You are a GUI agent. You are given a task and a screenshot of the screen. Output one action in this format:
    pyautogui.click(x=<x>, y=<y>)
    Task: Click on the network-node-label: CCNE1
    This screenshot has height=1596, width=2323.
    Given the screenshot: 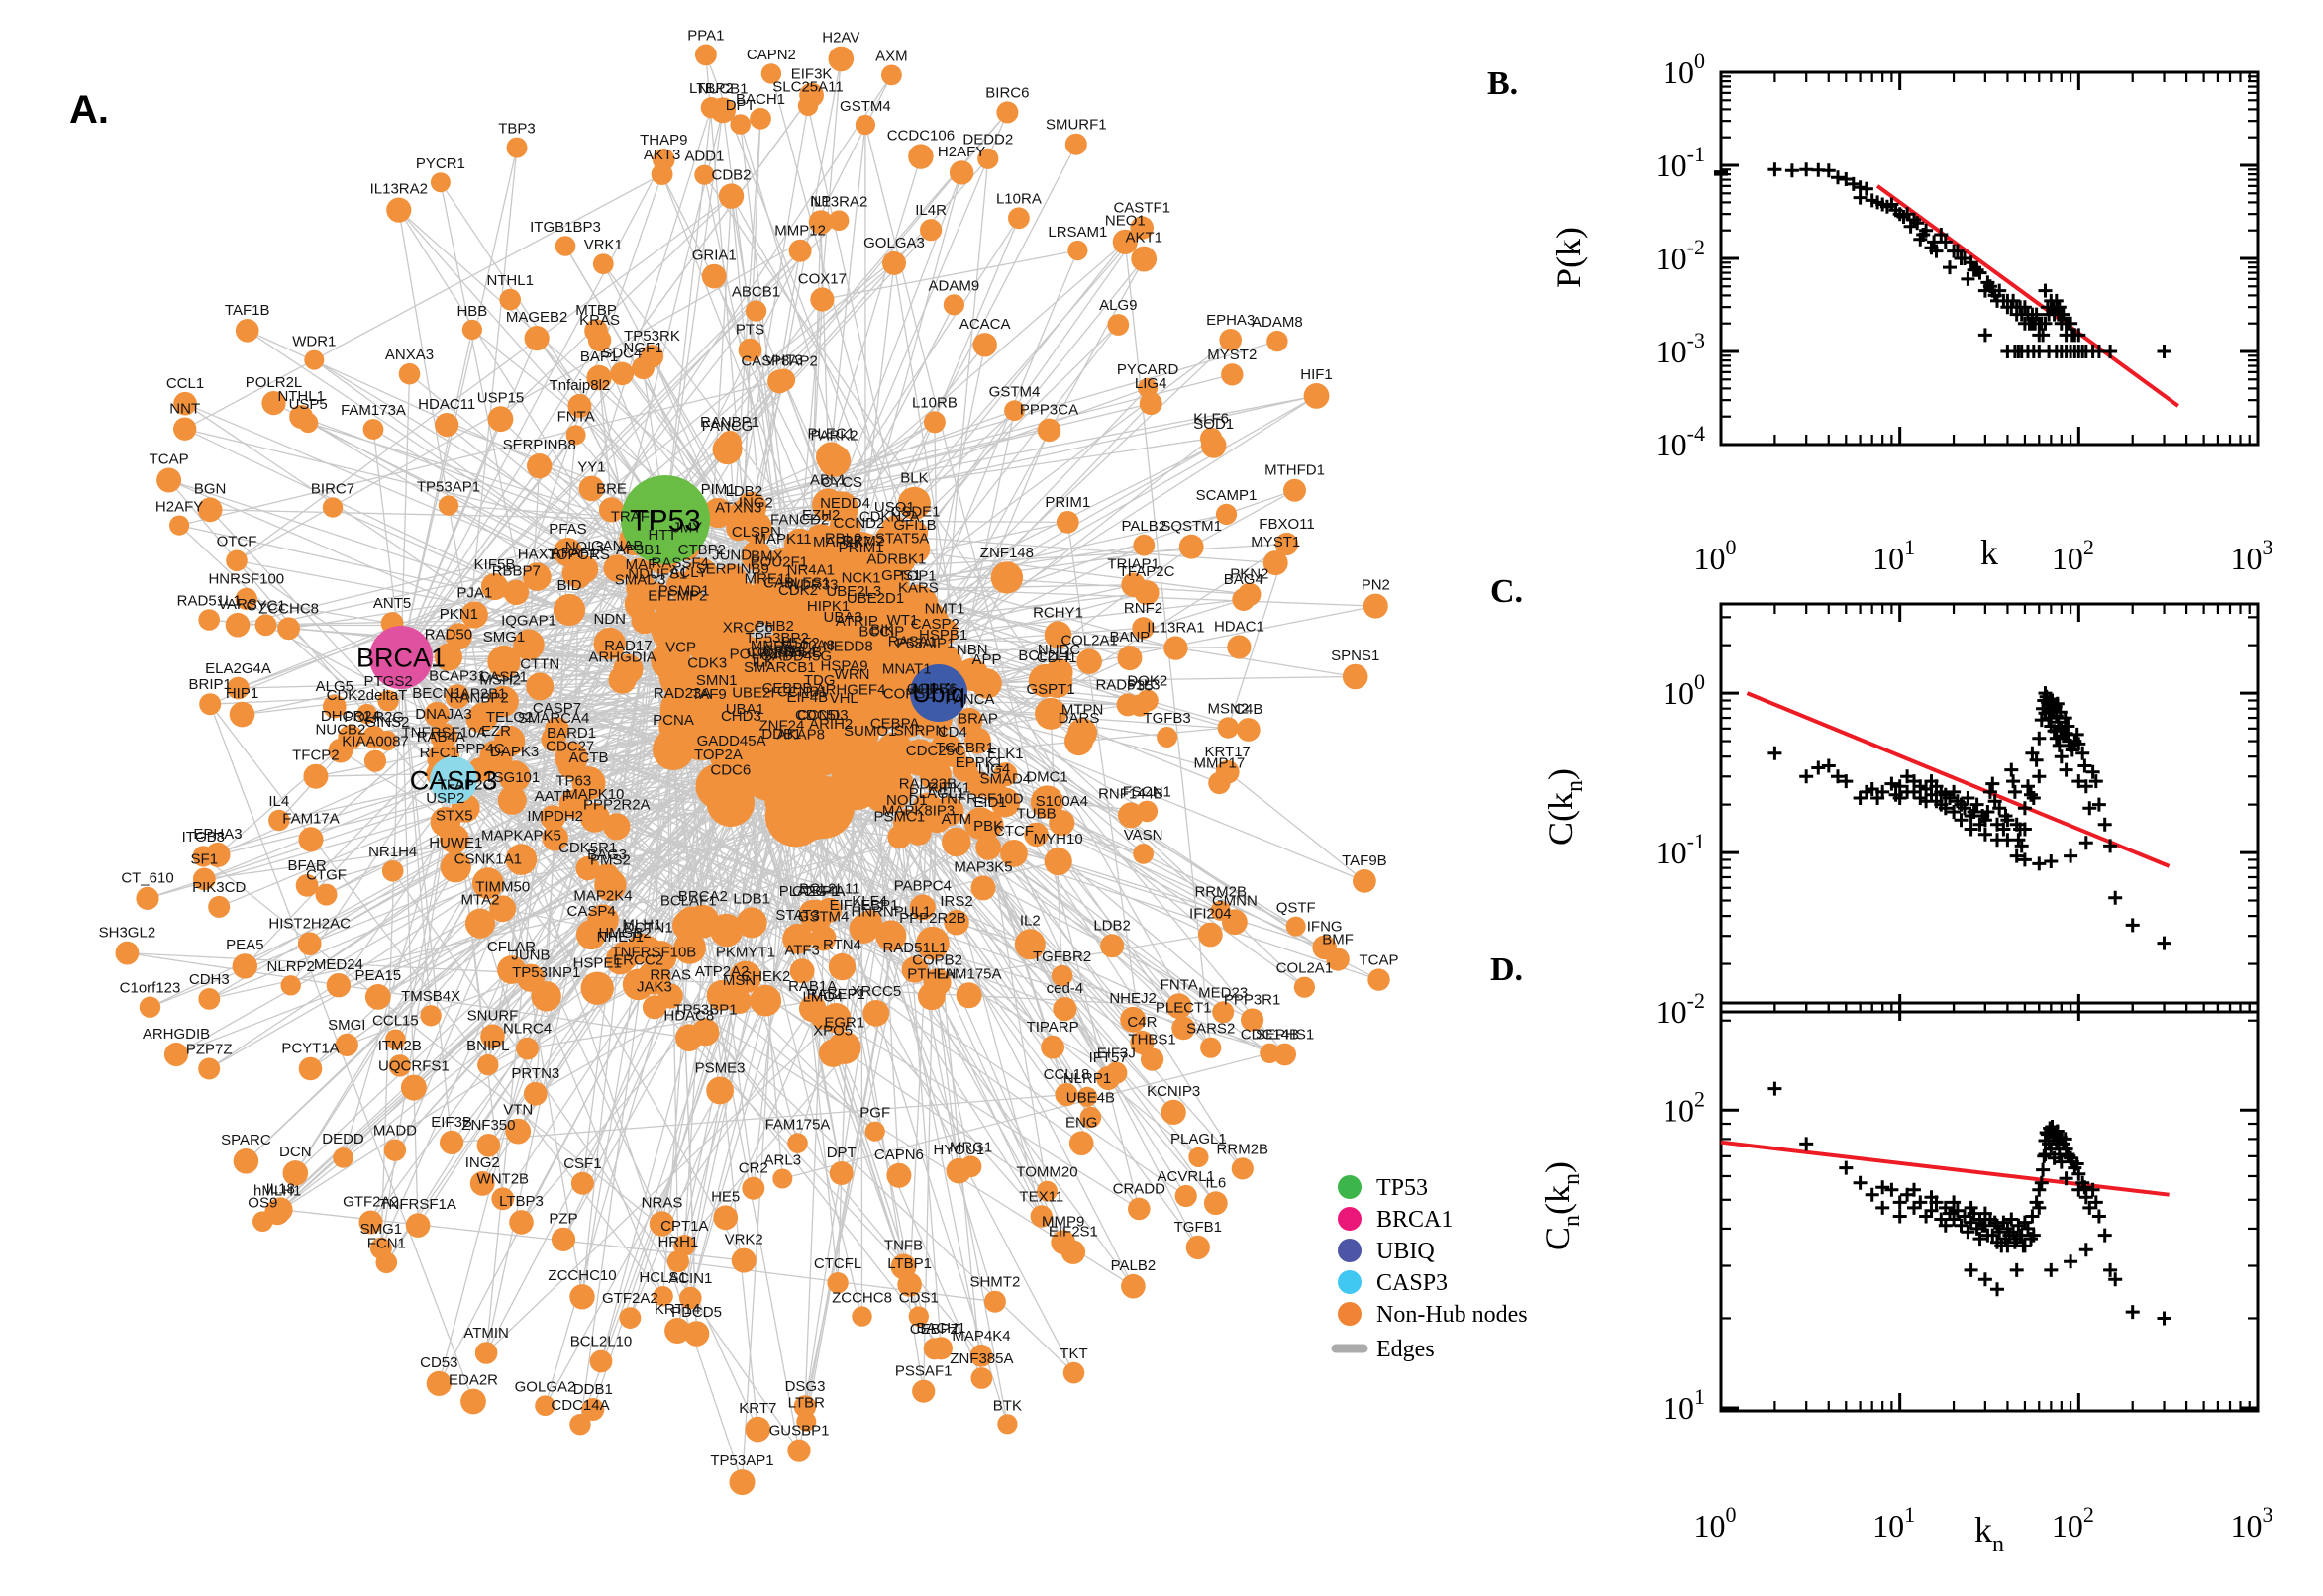 What is the action you would take?
    pyautogui.click(x=772, y=653)
    